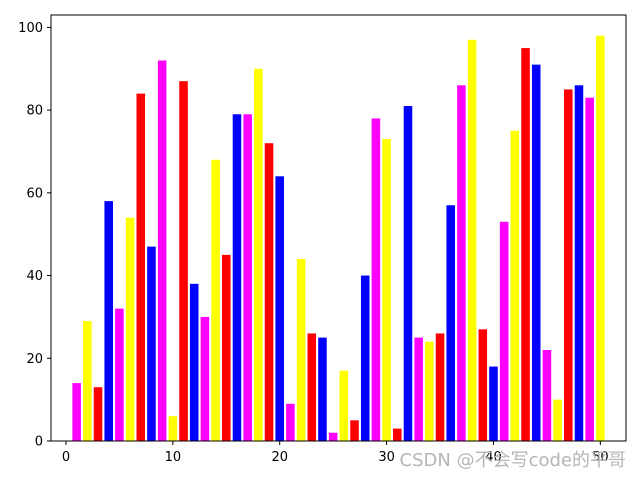 This screenshot has height=480, width=640. I want to click on y-tick-label: 20, so click(34, 359).